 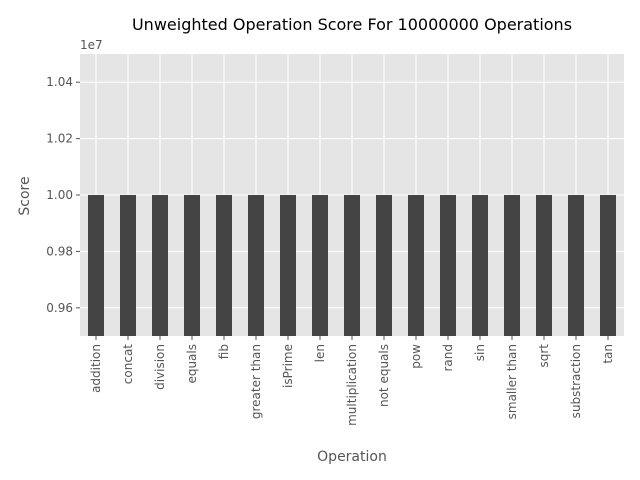 I want to click on x-tick-label: addition, so click(x=96, y=368).